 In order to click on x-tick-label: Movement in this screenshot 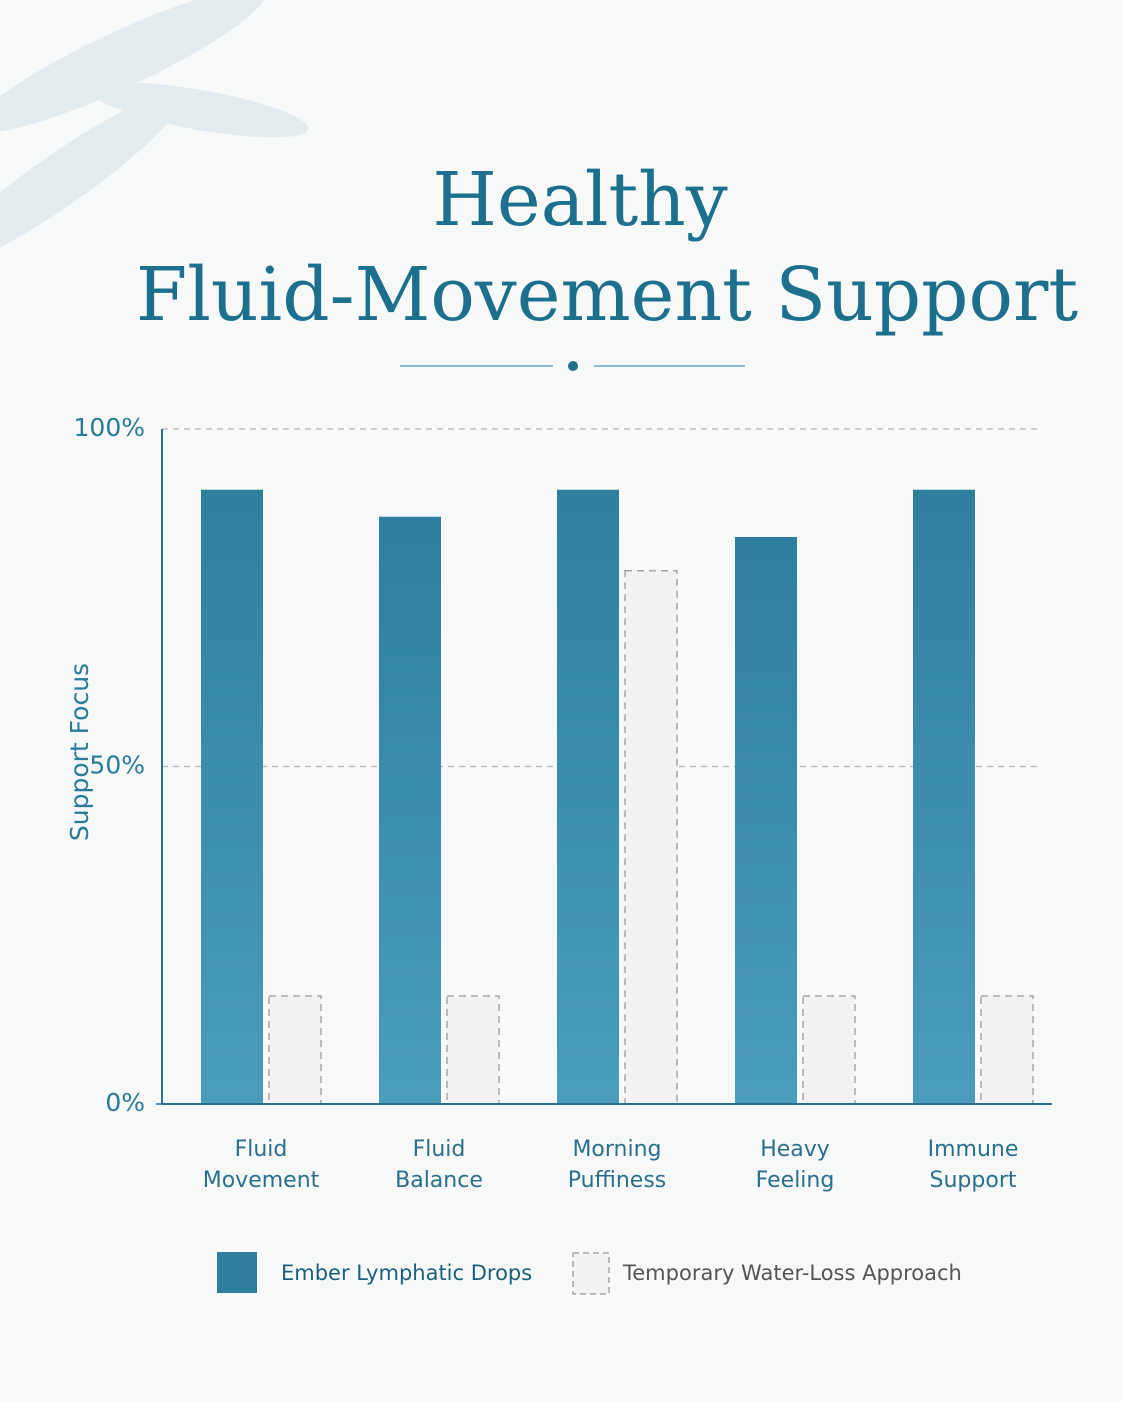, I will do `click(261, 1180)`.